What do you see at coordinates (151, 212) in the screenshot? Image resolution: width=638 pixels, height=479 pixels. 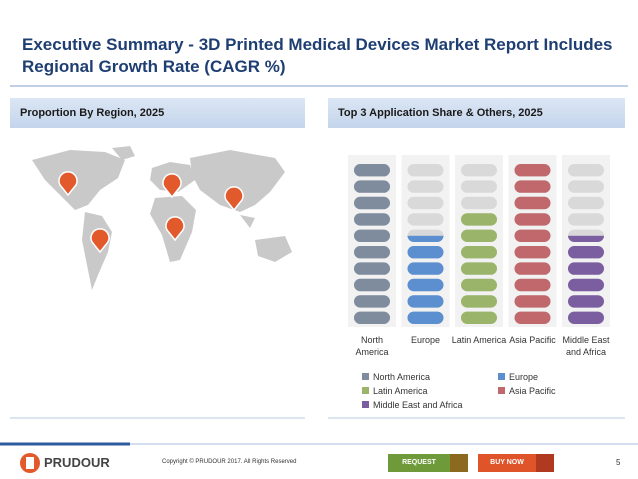 I see `map-pins` at bounding box center [151, 212].